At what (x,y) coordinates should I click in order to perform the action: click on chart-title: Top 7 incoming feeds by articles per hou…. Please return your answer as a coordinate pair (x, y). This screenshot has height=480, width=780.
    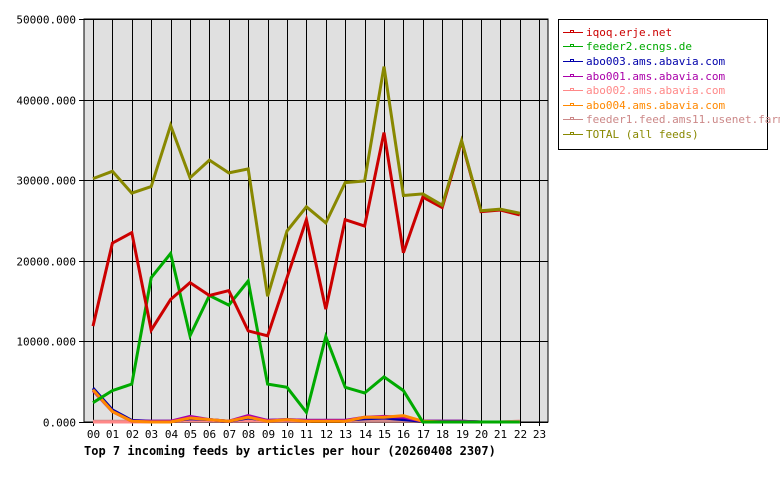
    Looking at the image, I should click on (290, 451).